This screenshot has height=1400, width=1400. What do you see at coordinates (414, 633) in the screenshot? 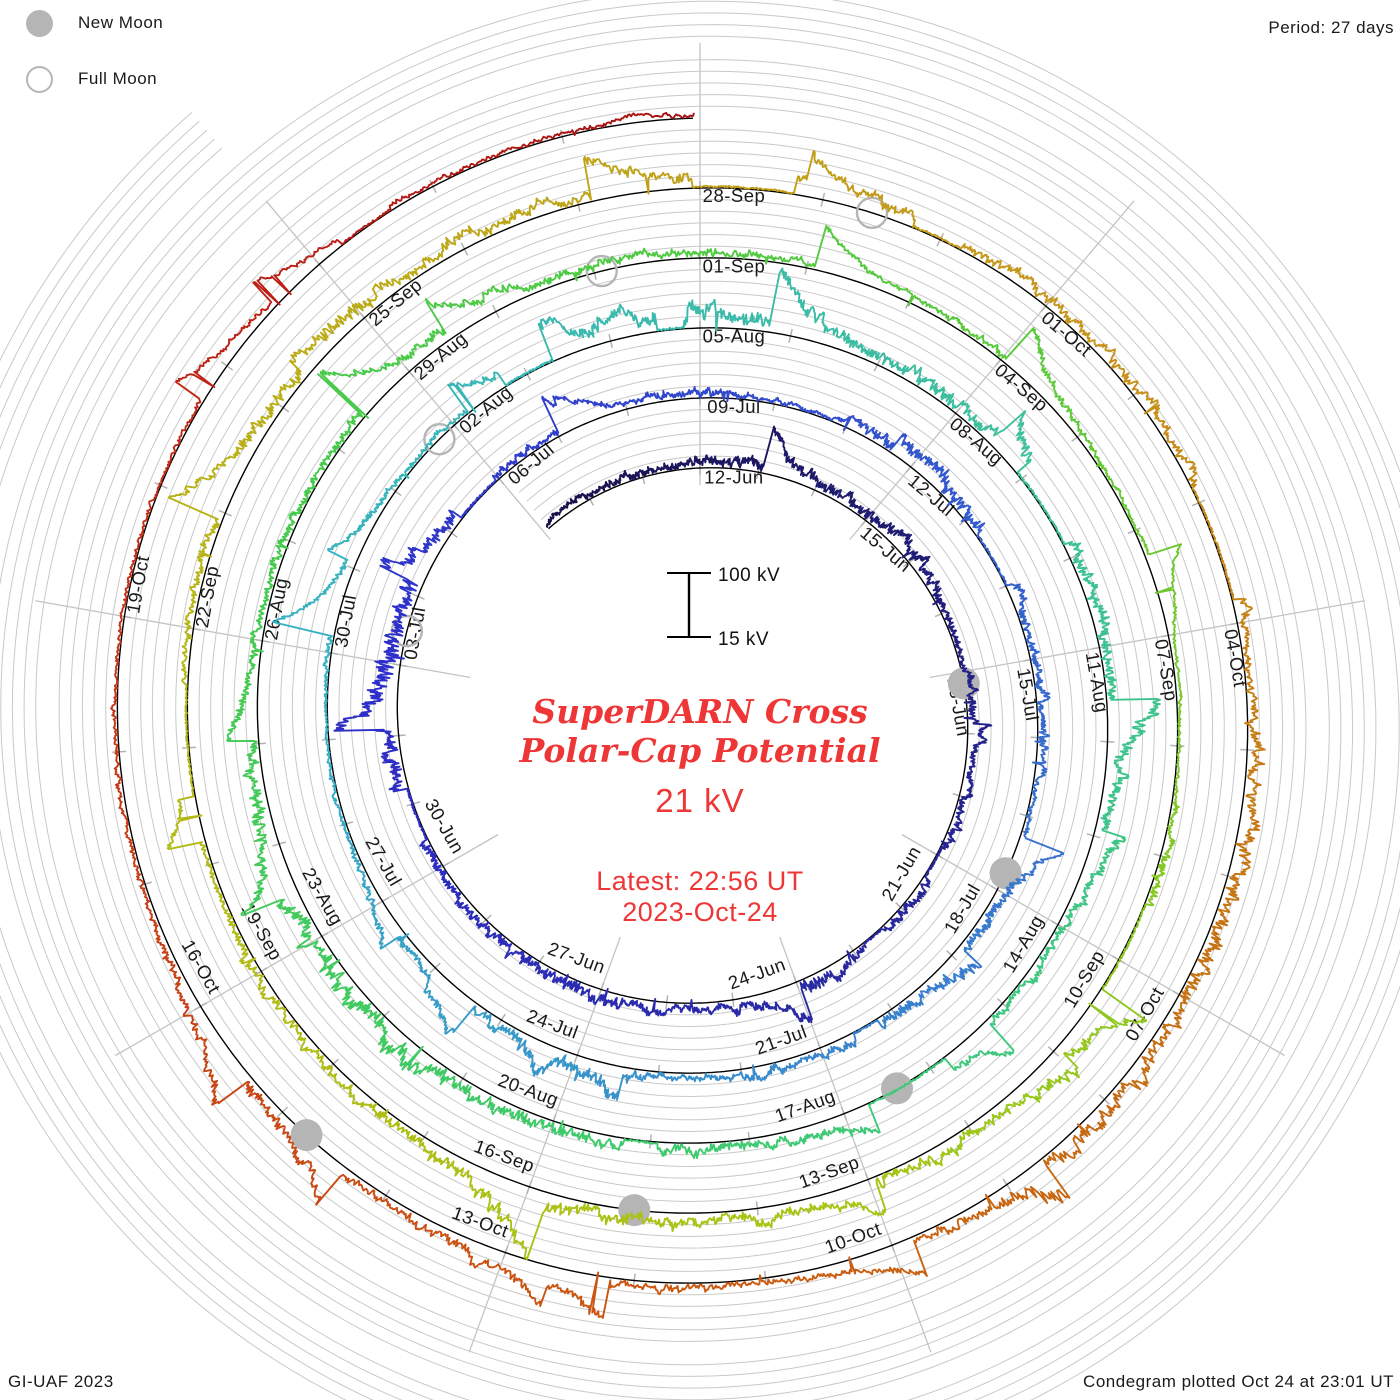
I see `ring-date-label: 03-Jul` at bounding box center [414, 633].